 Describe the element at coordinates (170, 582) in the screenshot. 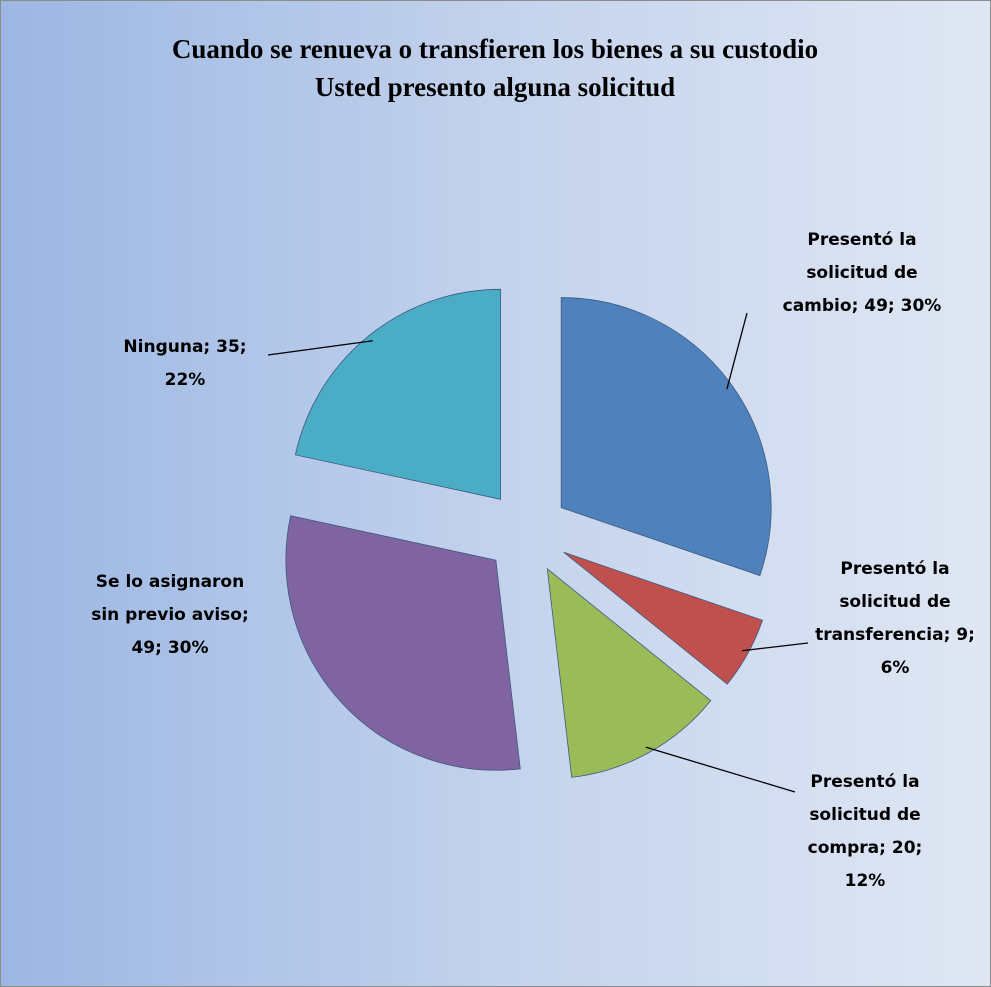

I see `data-label: Se lo asignaron` at that location.